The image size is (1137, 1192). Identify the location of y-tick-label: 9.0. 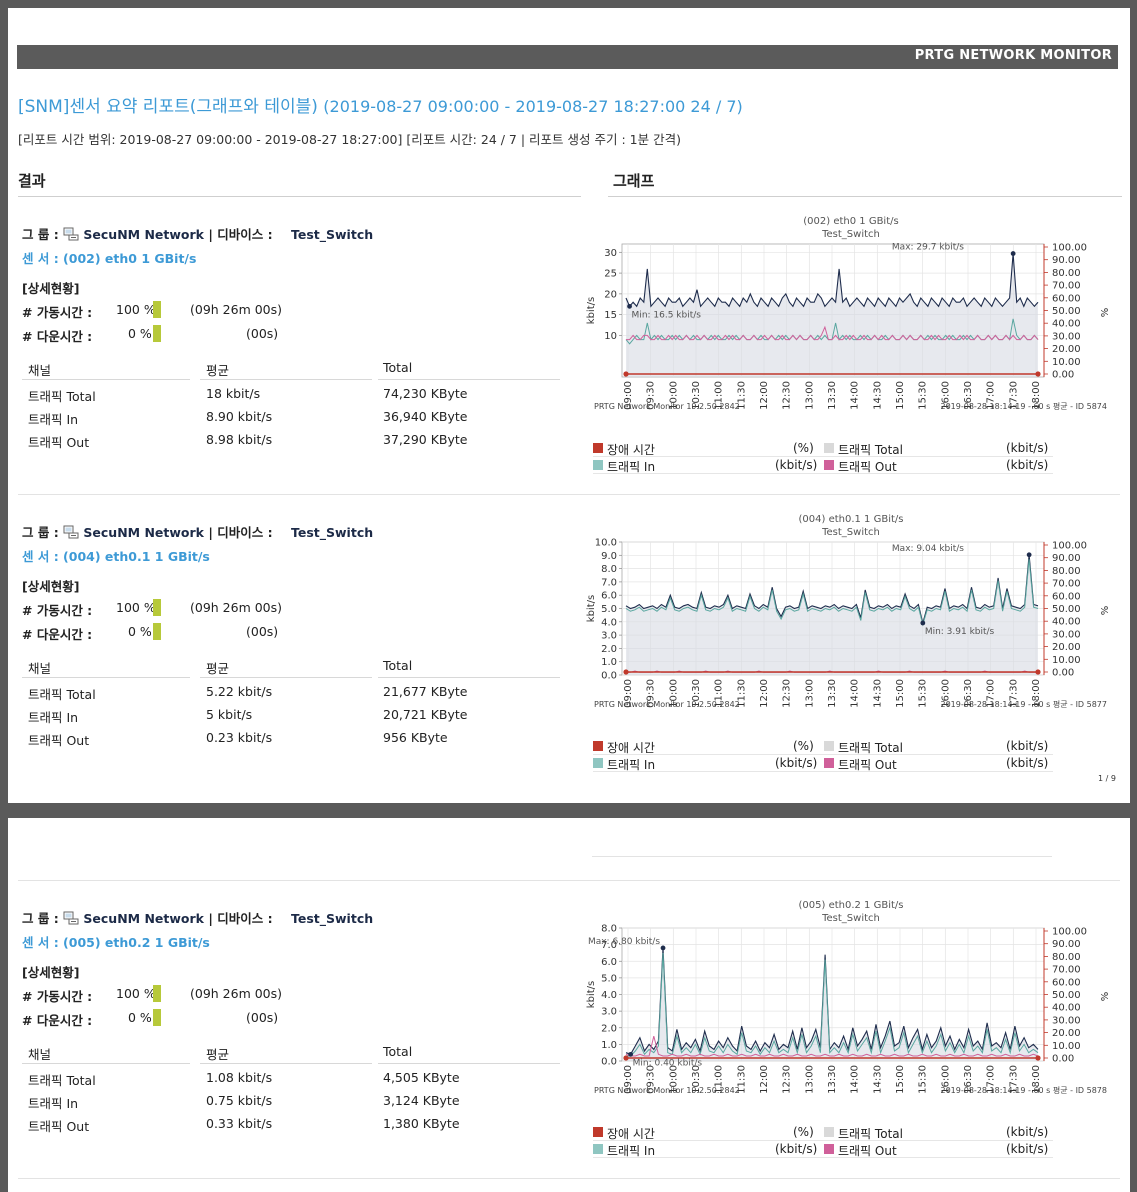
(609, 556).